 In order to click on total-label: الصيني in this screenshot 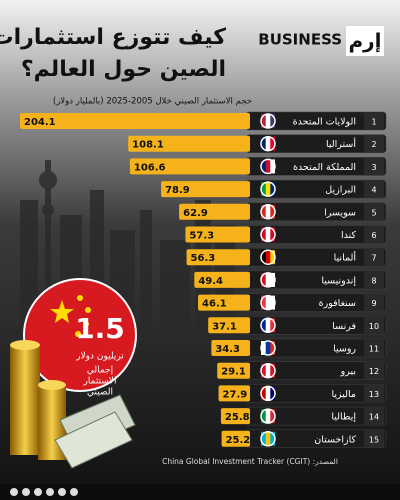, I will do `click(100, 393)`.